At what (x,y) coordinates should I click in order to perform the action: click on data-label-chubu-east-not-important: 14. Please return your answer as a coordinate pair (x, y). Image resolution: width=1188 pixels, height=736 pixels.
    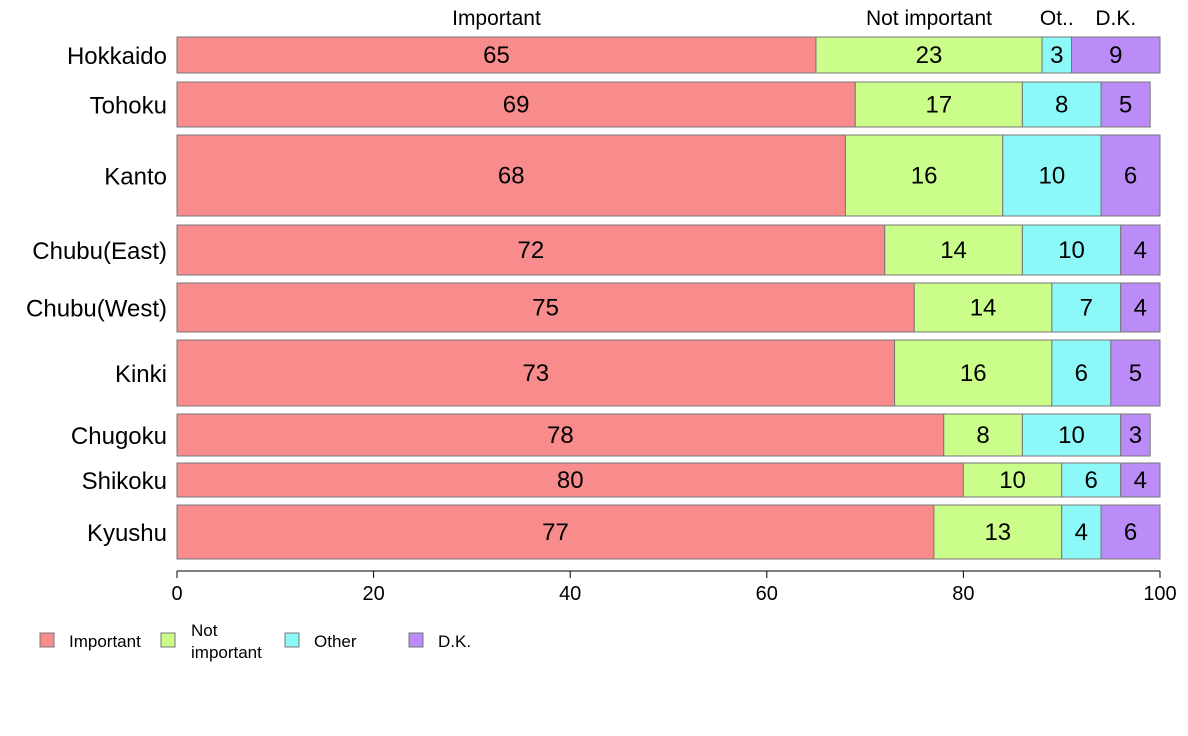
    Looking at the image, I should click on (953, 250).